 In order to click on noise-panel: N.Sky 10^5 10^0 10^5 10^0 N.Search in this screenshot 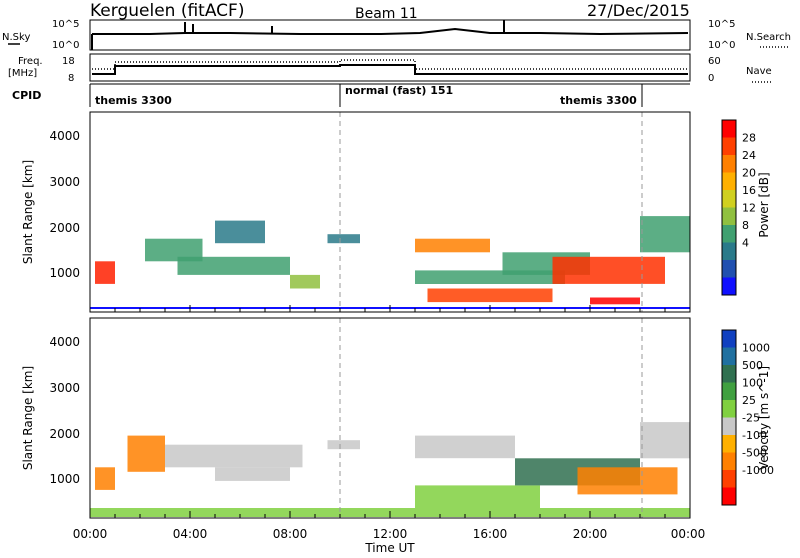, I will do `click(396, 35)`.